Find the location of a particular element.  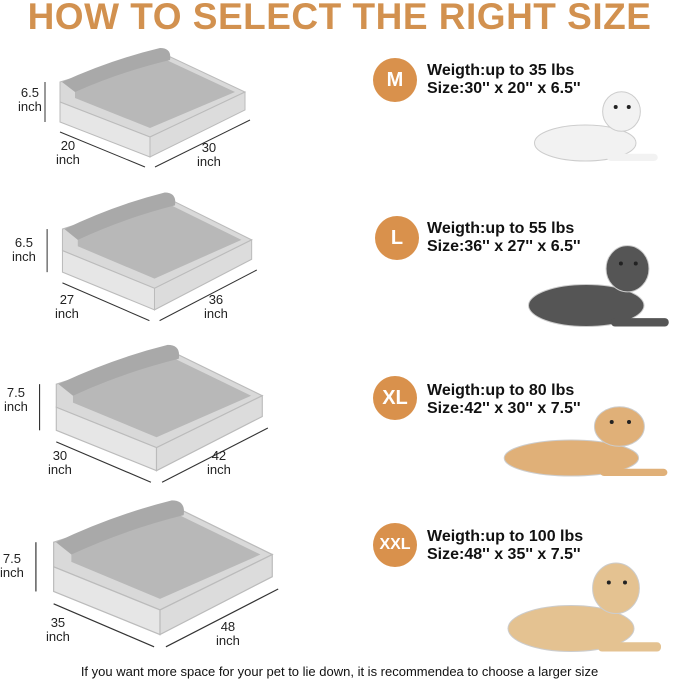

page-title: HOW TO SELECT THE RIGHT SIZE is located at coordinates (339, 18).